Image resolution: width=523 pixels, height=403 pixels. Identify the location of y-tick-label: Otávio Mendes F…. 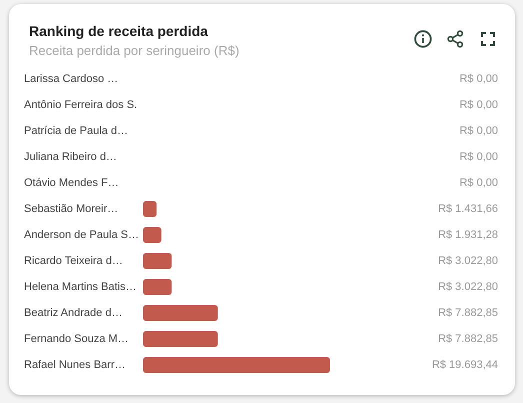
(71, 183).